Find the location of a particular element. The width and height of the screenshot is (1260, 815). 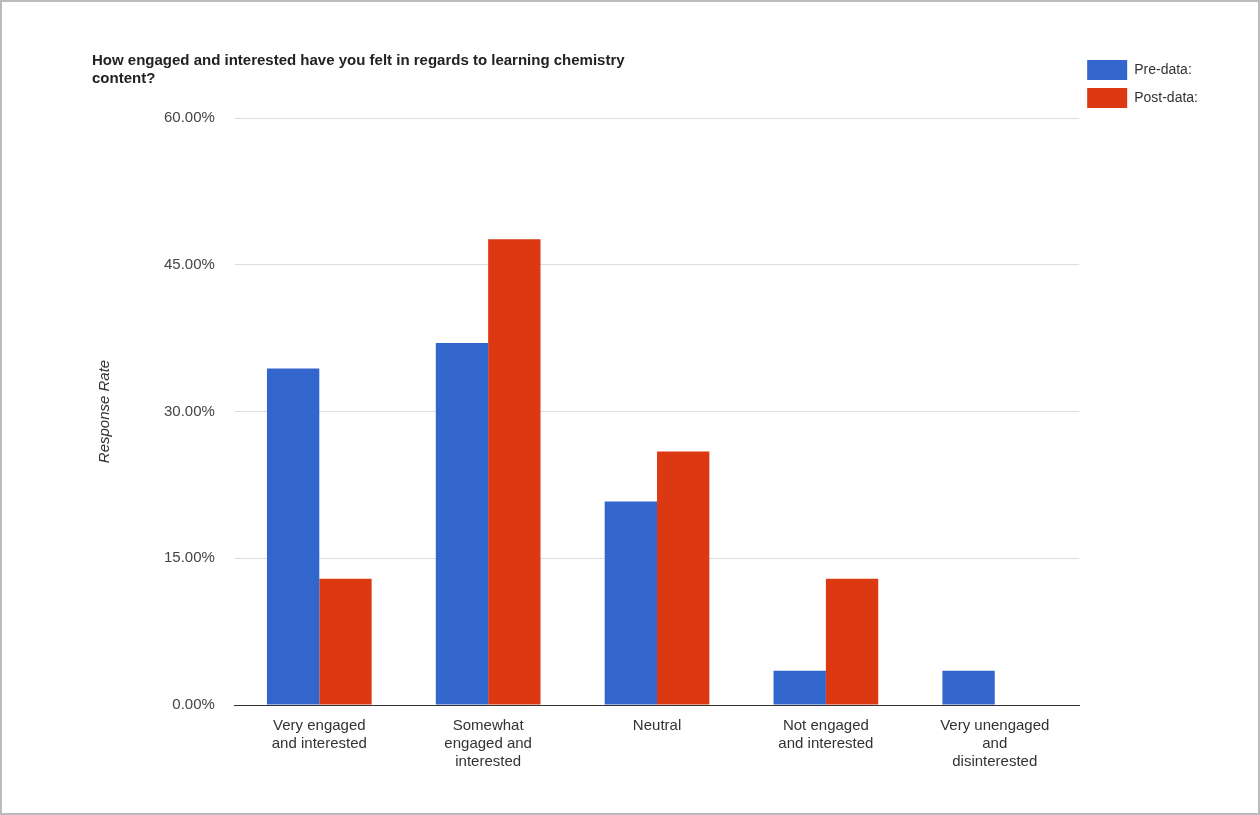

y-tick-label: 0.00% is located at coordinates (193, 704).